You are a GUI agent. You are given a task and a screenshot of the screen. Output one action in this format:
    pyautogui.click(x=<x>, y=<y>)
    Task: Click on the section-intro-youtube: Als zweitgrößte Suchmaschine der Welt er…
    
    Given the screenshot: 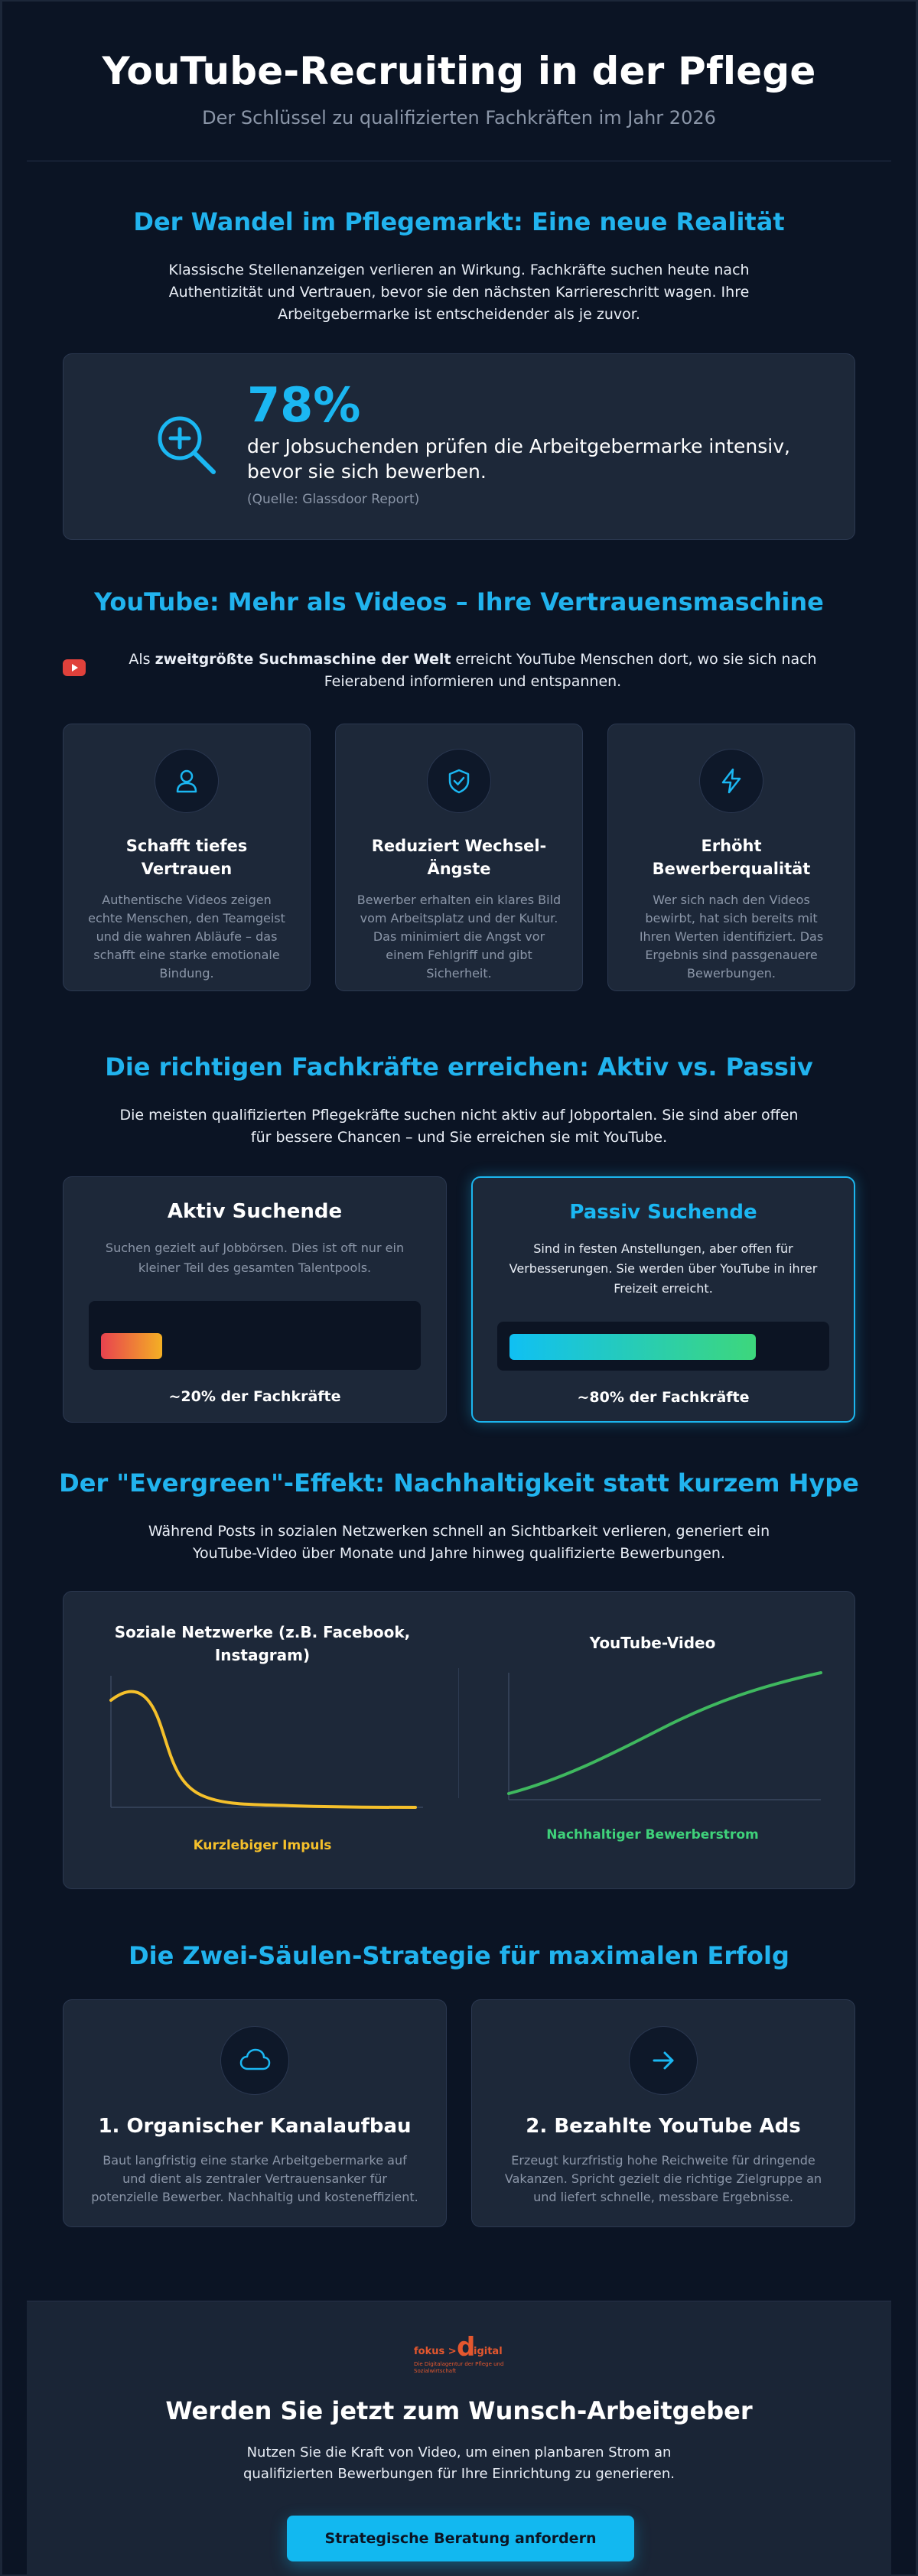 What is the action you would take?
    pyautogui.click(x=473, y=671)
    